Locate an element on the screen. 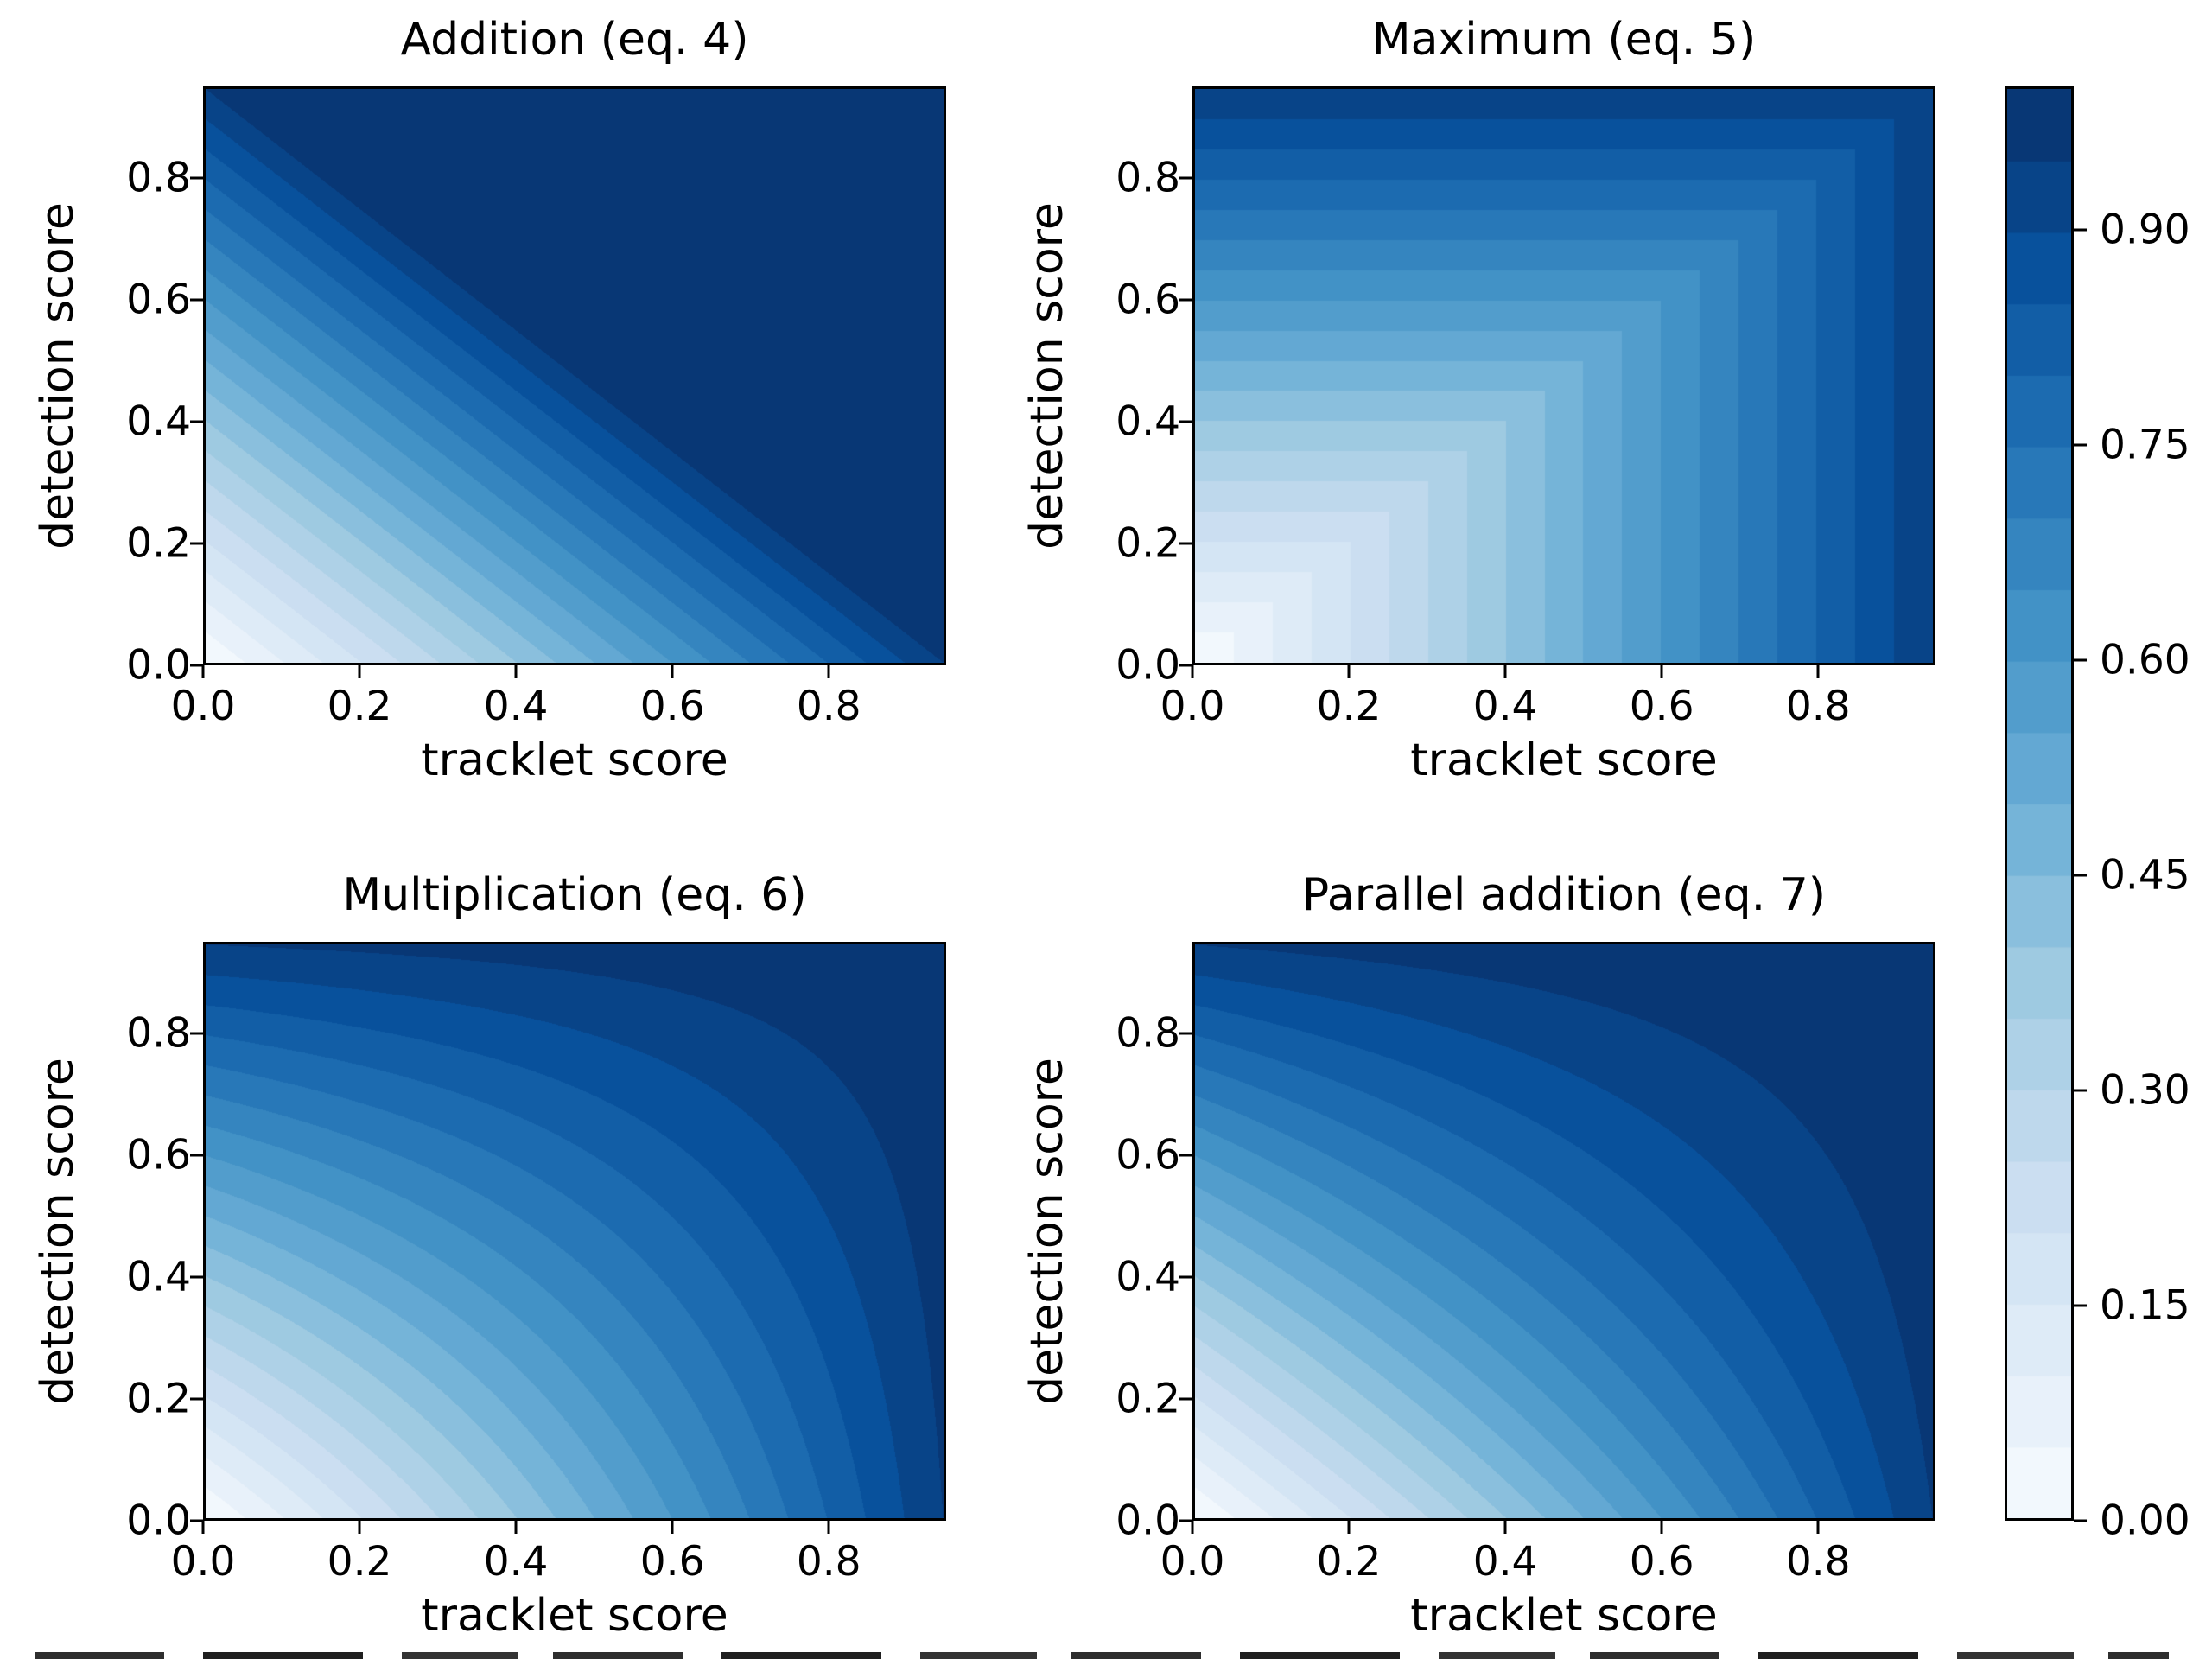 The image size is (2212, 1659). colorbar-tick-label: 0.90 is located at coordinates (2145, 230).